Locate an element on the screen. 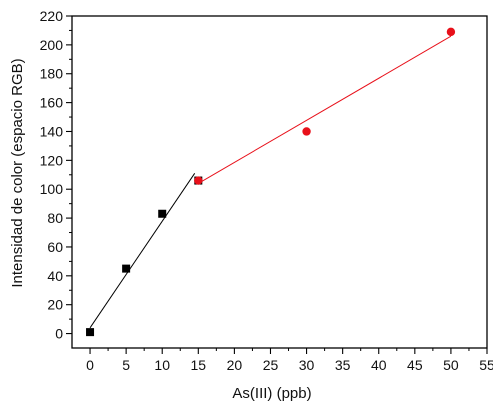  x-tick-label: 45 is located at coordinates (415, 365).